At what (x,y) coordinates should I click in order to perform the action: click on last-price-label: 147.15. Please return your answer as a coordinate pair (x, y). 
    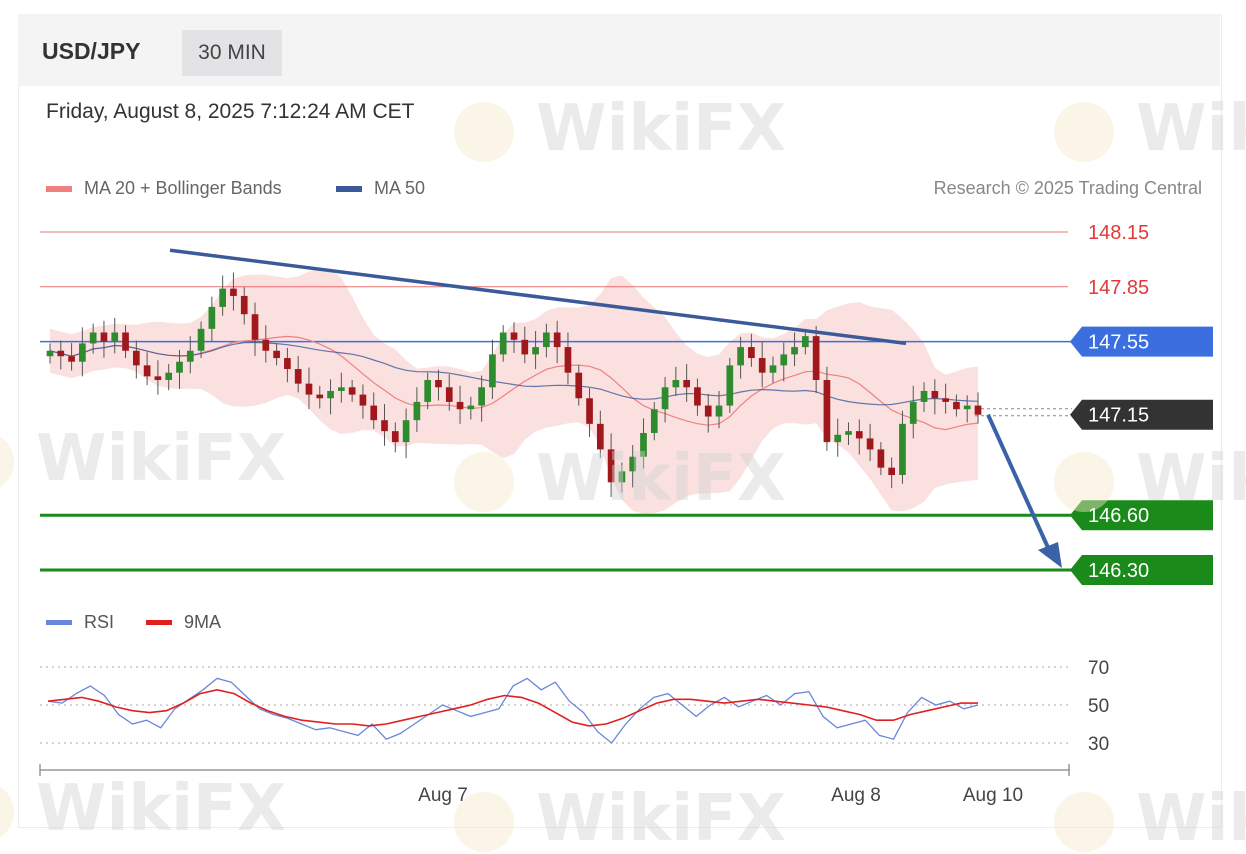
    Looking at the image, I should click on (1118, 416).